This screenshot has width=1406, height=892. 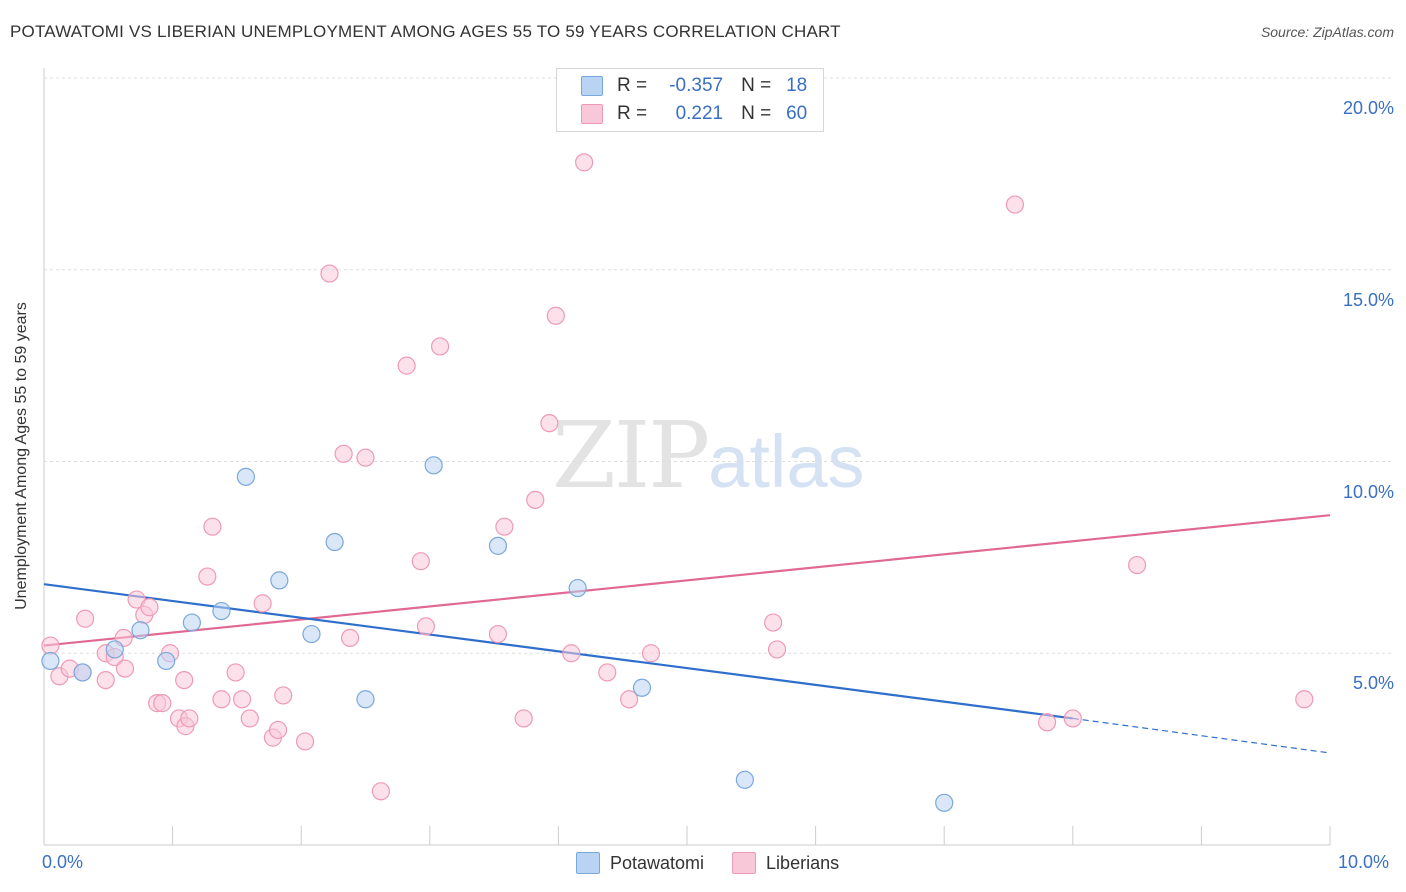 I want to click on series-label-liberians: Liberians, so click(x=803, y=862).